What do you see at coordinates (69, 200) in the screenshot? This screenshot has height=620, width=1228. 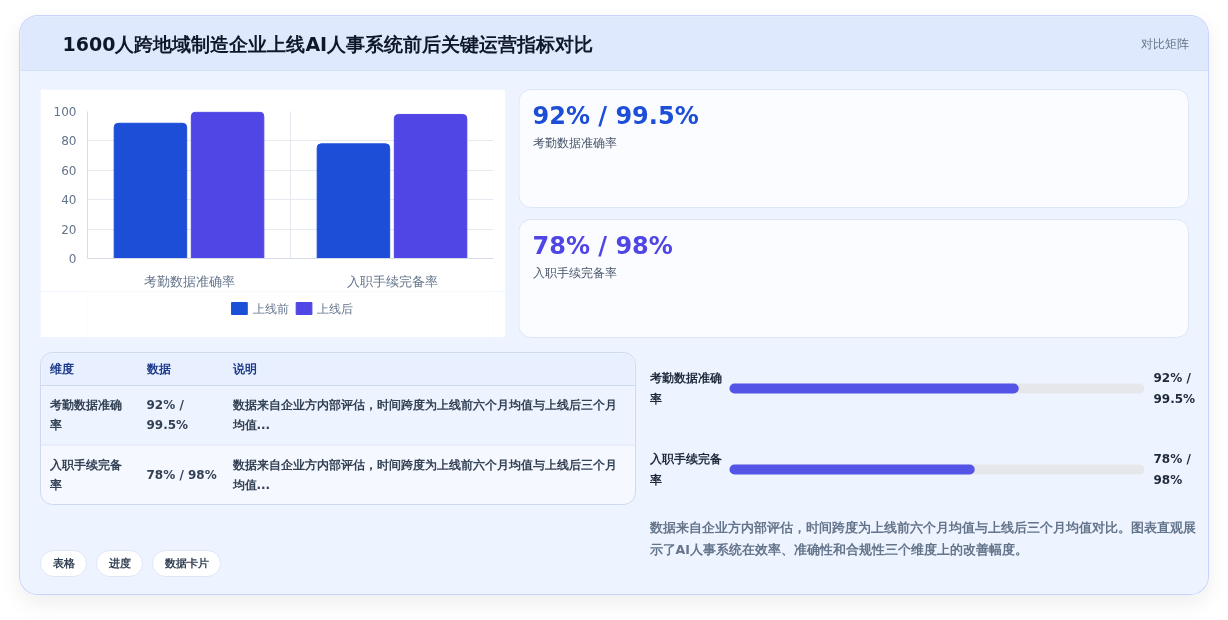 I see `y-tick-label: 40` at bounding box center [69, 200].